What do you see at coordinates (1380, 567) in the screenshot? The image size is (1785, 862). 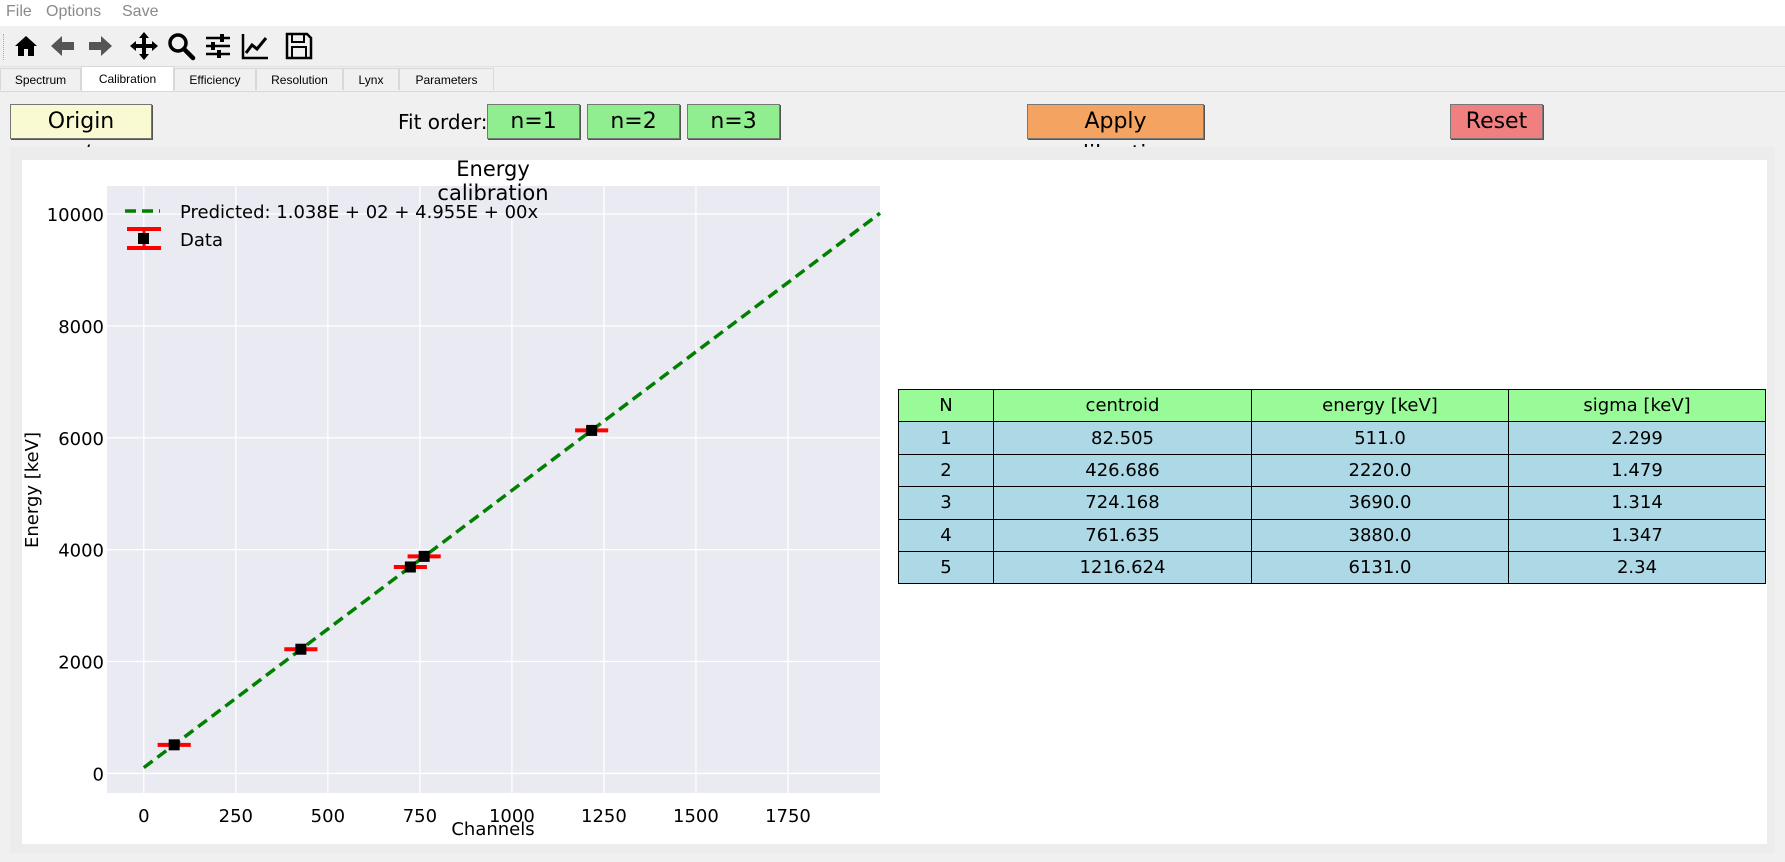 I see `cell-energy: 6131.0` at bounding box center [1380, 567].